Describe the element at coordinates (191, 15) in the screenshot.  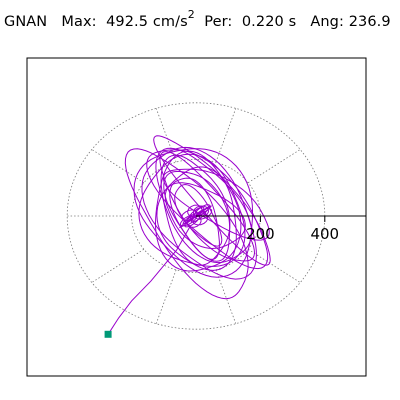
I see `max-unit-exponent: 2` at that location.